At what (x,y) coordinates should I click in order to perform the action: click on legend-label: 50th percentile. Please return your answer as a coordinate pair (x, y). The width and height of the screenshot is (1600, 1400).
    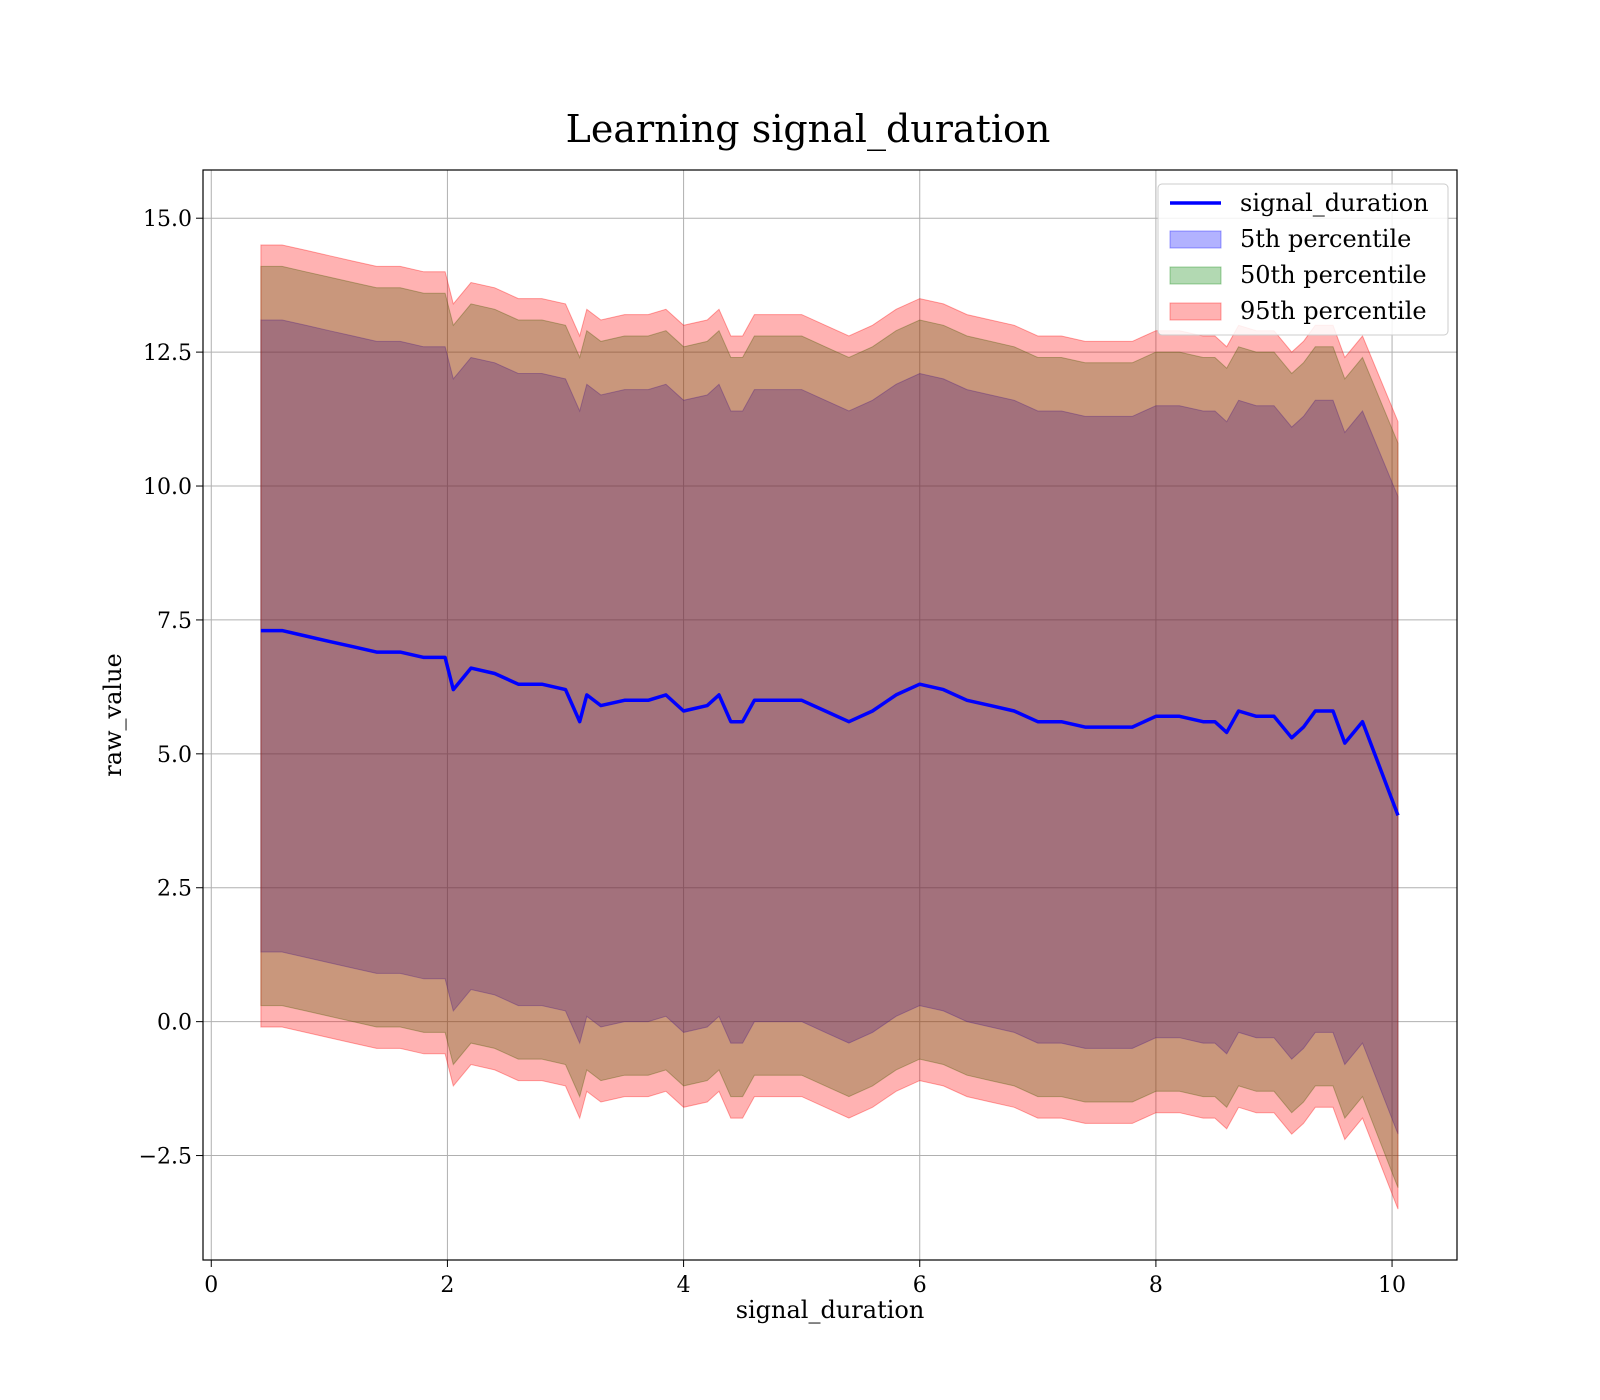
    Looking at the image, I should click on (1333, 275).